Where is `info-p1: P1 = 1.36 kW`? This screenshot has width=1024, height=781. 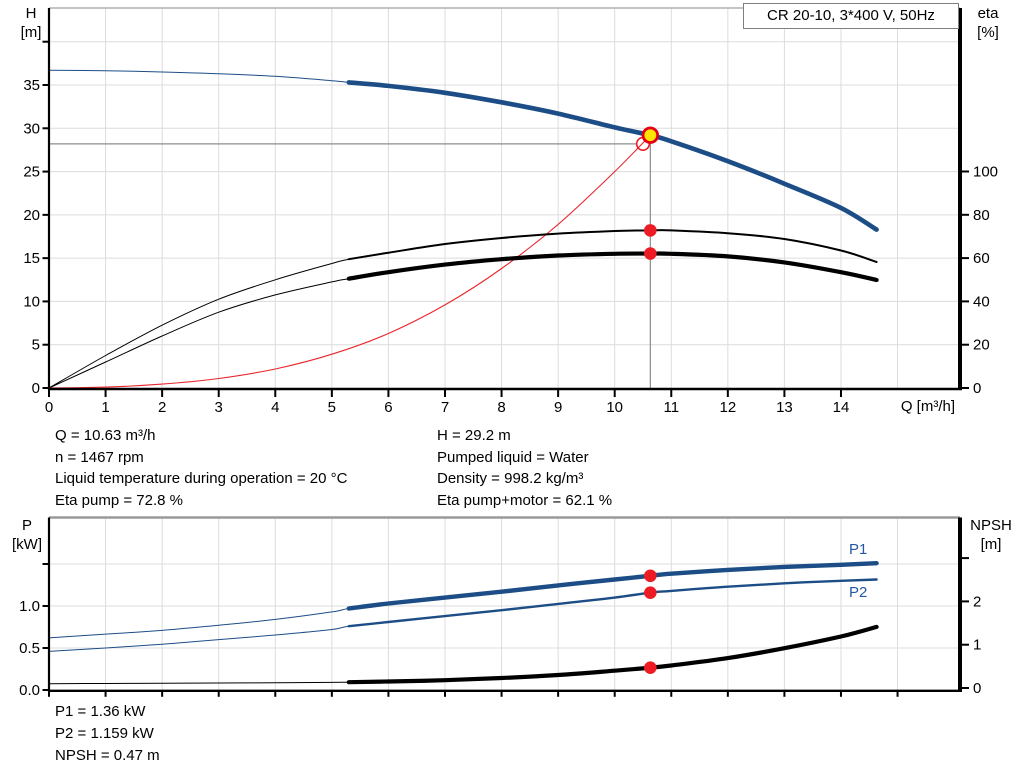
info-p1: P1 = 1.36 kW is located at coordinates (100, 711).